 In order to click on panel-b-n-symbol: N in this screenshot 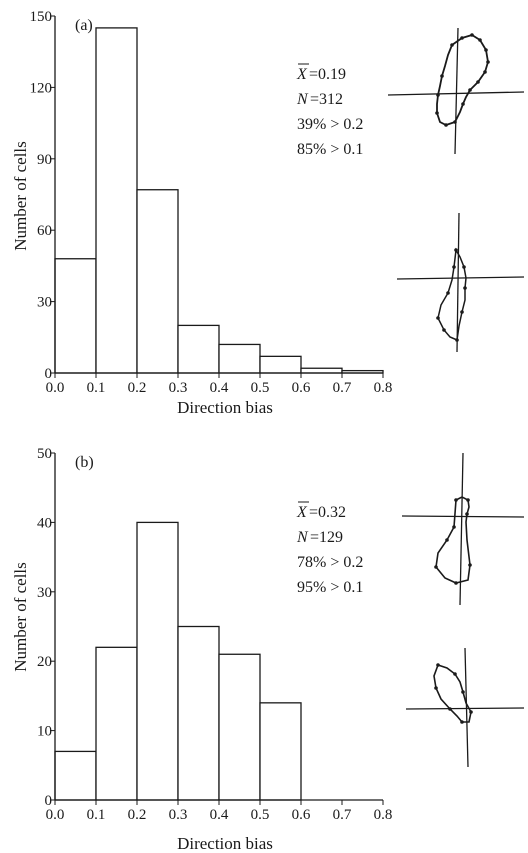, I will do `click(302, 537)`.